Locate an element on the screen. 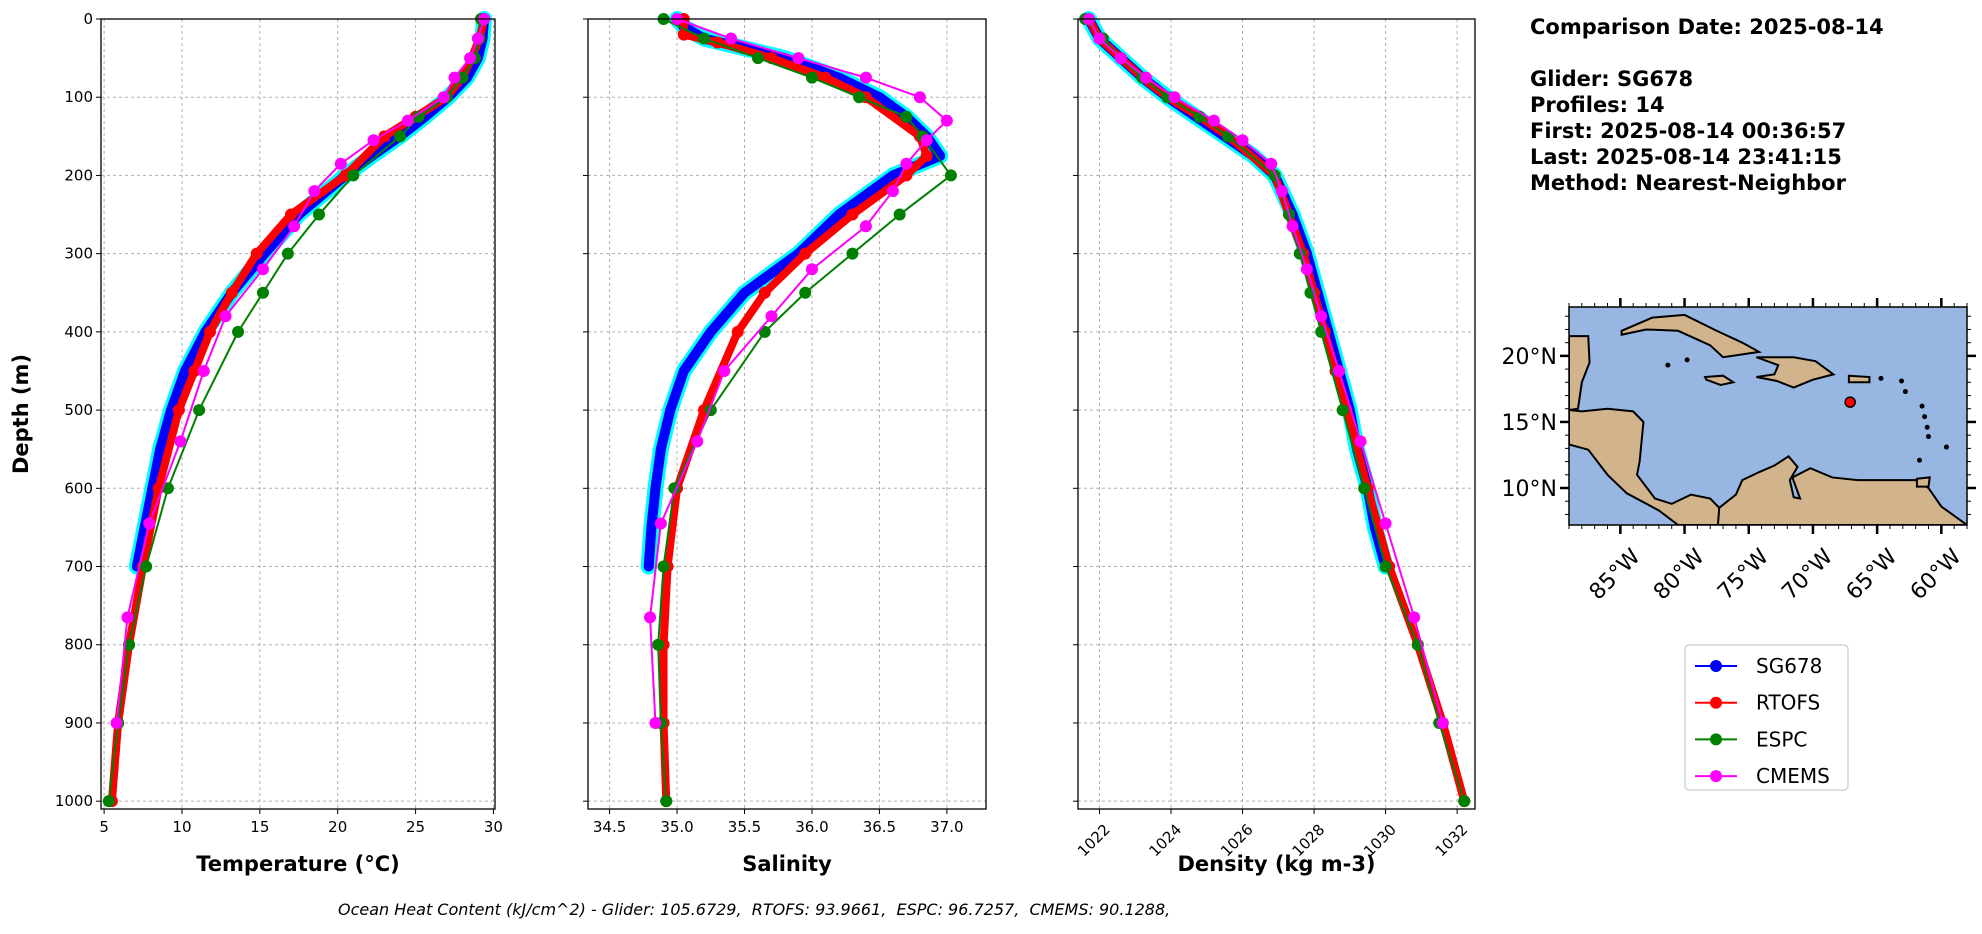  legend-box is located at coordinates (1766, 717).